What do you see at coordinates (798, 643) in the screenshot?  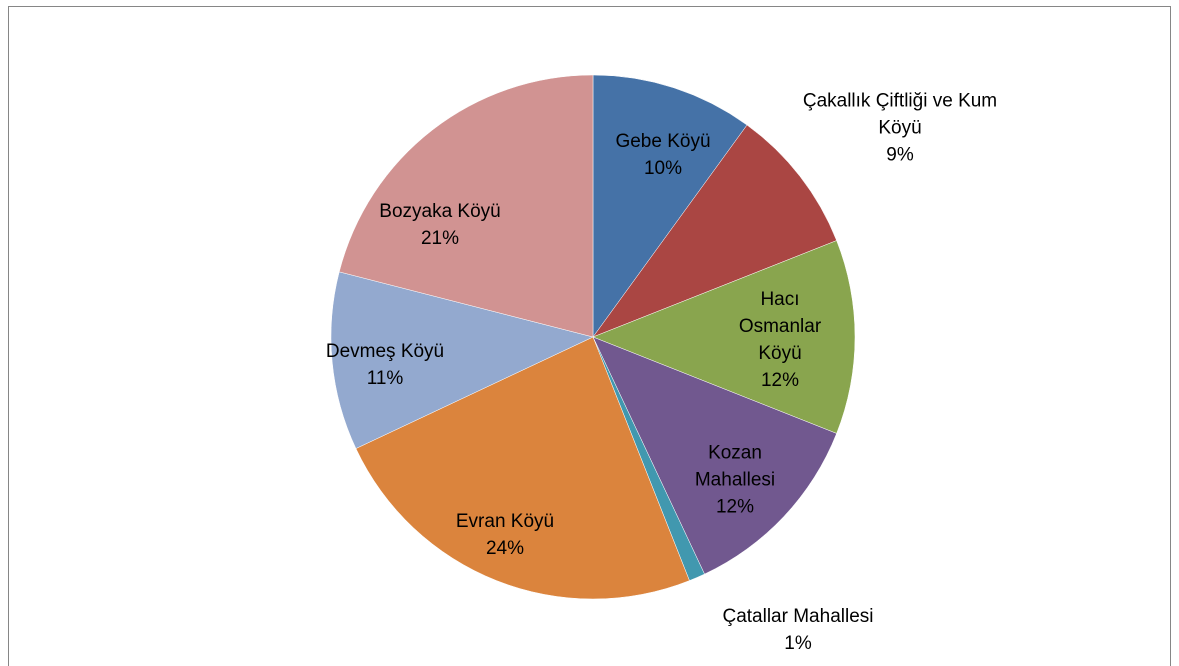 I see `slice-percent: 1%` at bounding box center [798, 643].